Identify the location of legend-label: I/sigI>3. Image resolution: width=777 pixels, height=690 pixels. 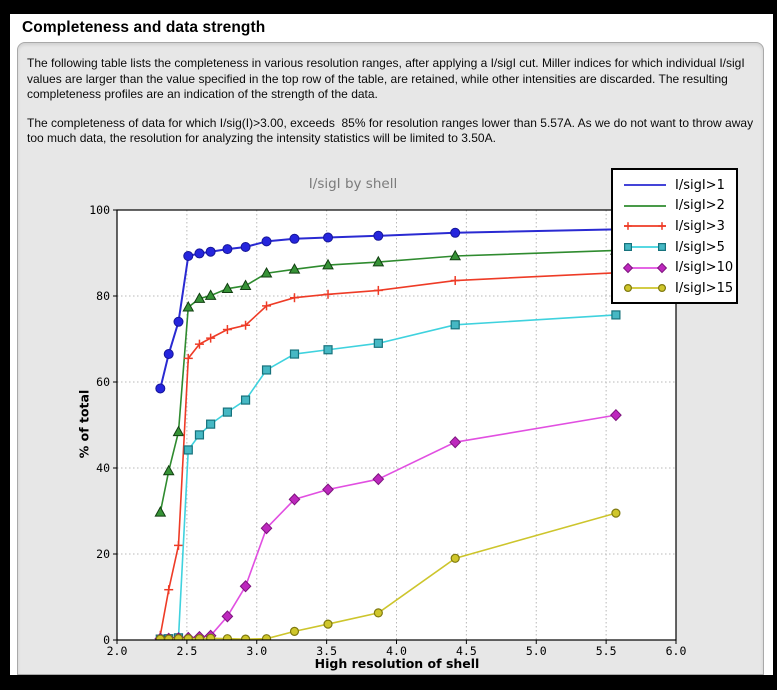
(700, 226).